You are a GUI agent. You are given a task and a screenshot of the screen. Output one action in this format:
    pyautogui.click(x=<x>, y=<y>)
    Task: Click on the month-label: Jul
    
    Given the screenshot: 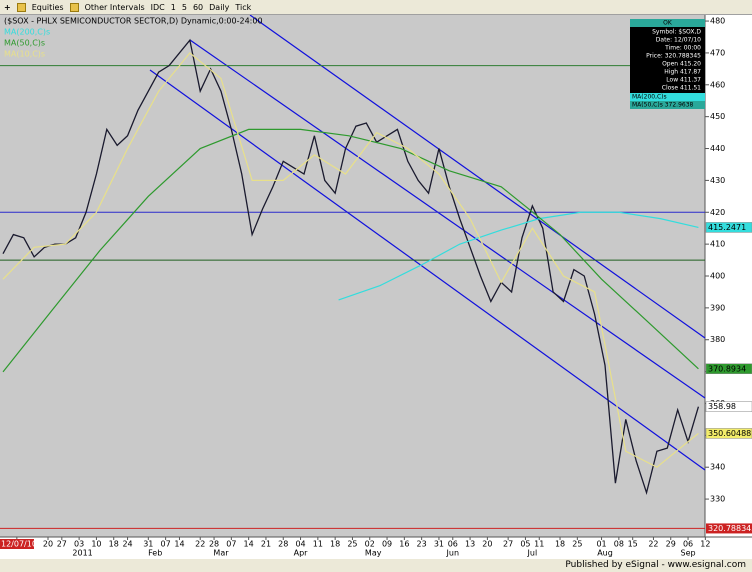 What is the action you would take?
    pyautogui.click(x=532, y=553)
    